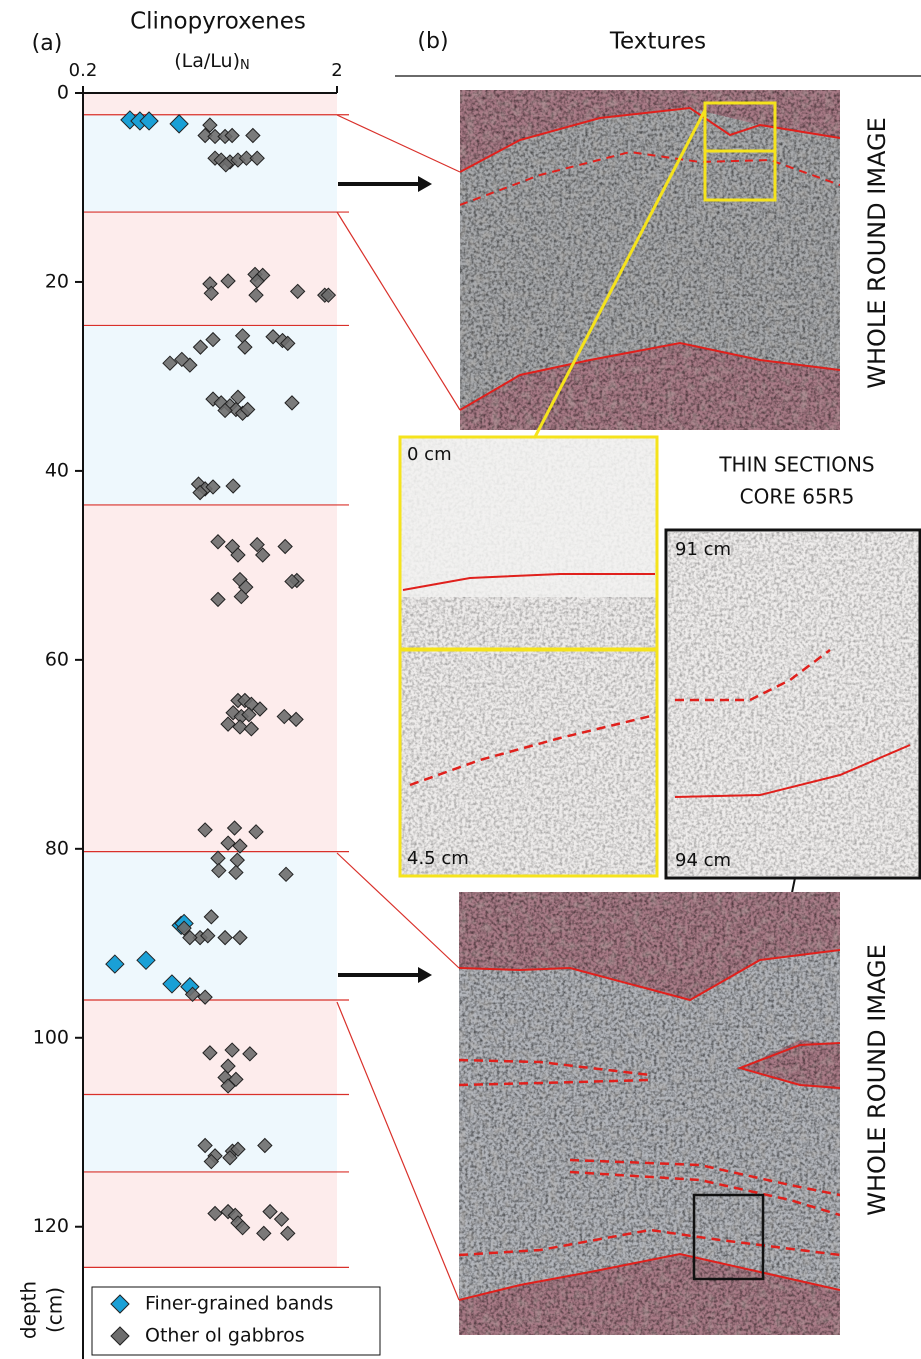 This screenshot has height=1359, width=921. What do you see at coordinates (239, 1304) in the screenshot?
I see `legend-label: Finer-grained bands` at bounding box center [239, 1304].